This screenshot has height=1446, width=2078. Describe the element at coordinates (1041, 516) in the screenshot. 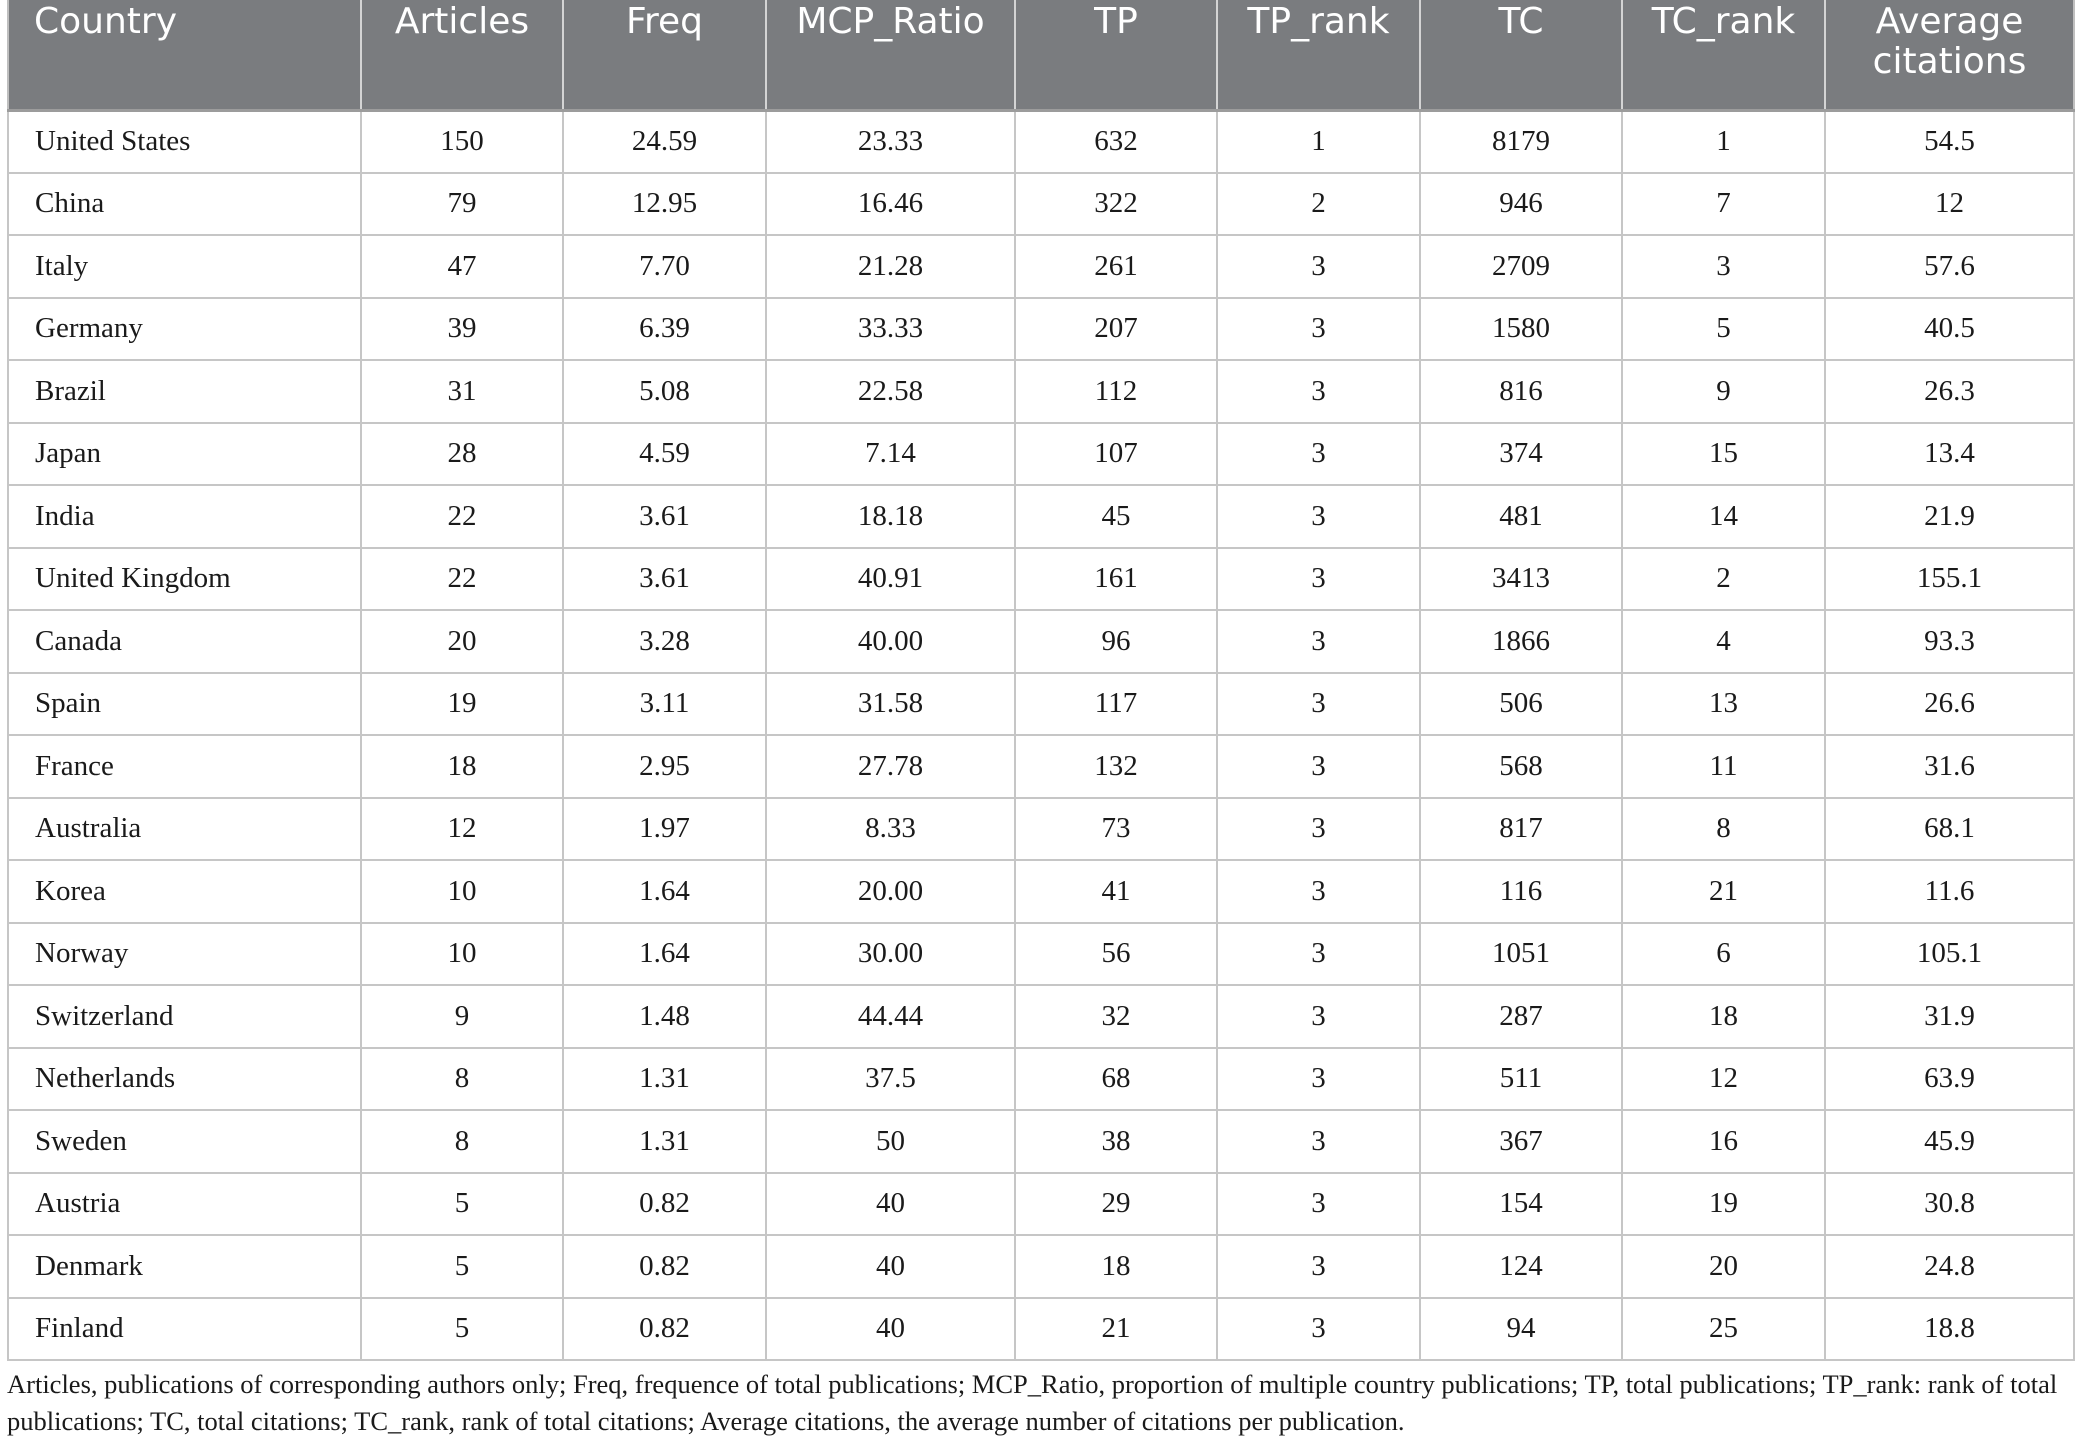

I see `table-row: India 22 3.61 18.18 45 3 481 14 21.9` at that location.